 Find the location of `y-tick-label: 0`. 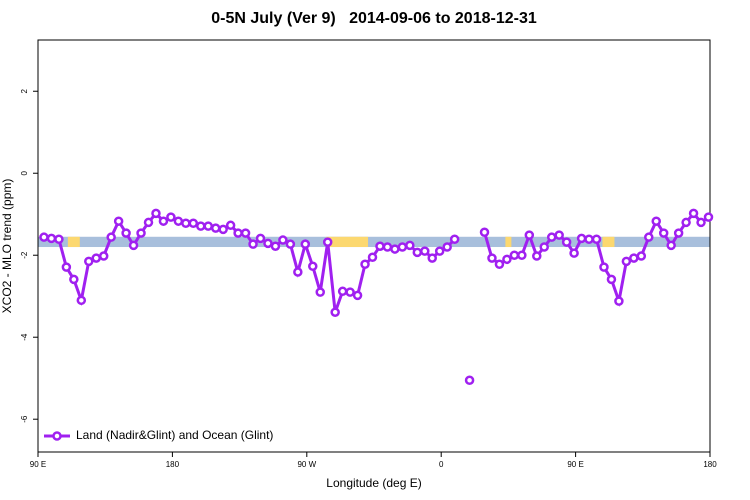

y-tick-label: 0 is located at coordinates (24, 172).